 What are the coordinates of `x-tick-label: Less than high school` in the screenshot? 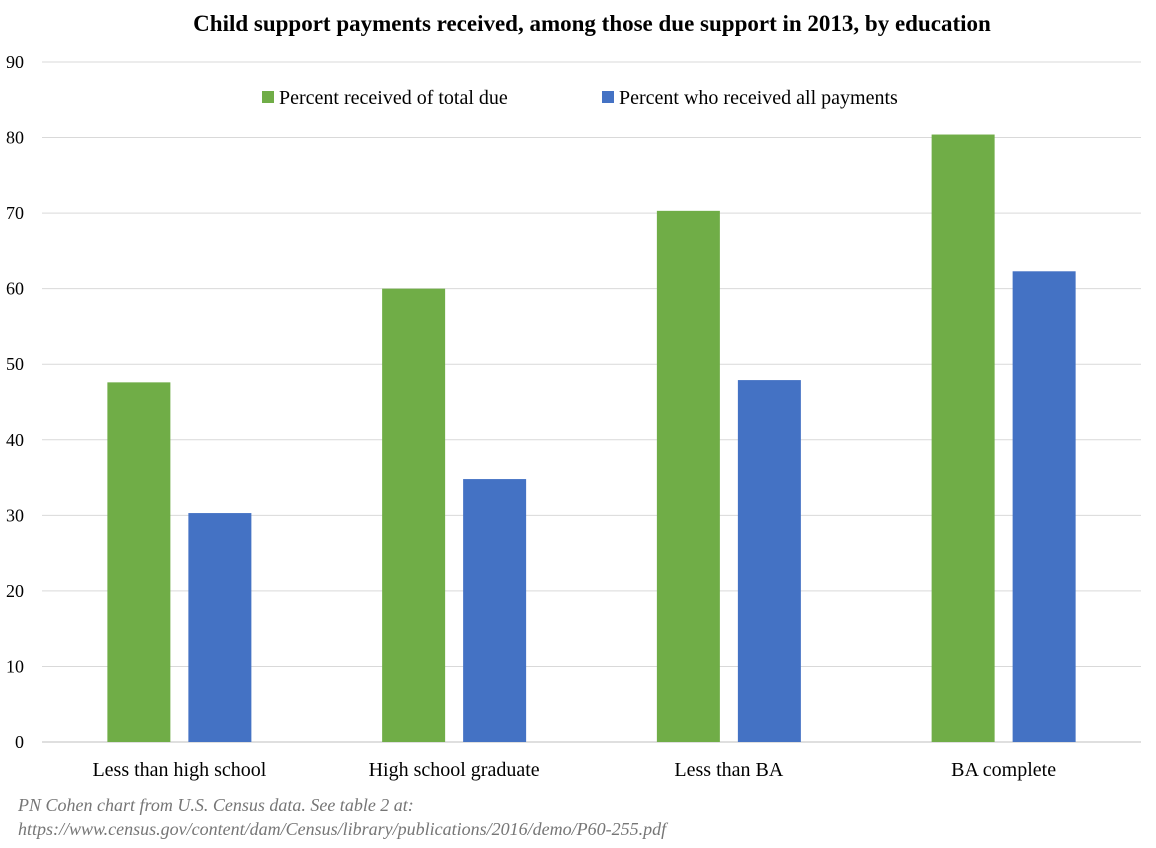 It's located at (179, 770).